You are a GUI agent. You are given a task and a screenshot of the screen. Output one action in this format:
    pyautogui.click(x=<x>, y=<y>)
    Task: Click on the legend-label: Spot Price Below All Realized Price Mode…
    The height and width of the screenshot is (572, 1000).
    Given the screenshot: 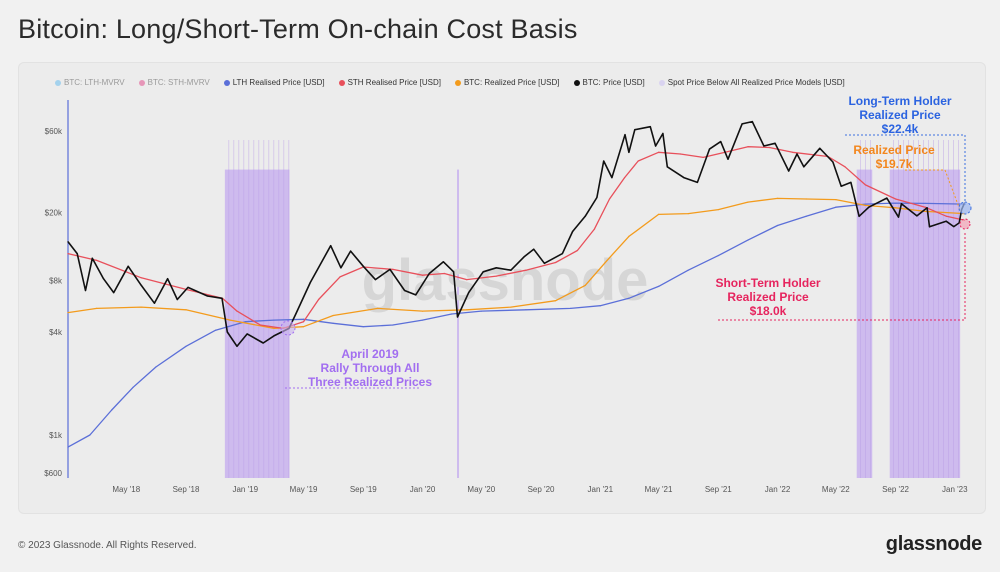 What is the action you would take?
    pyautogui.click(x=756, y=82)
    